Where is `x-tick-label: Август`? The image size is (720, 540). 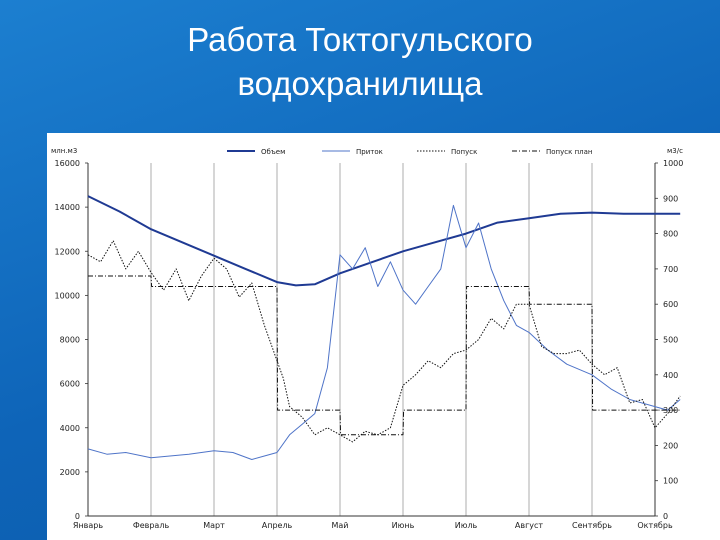
x-tick-label: Август is located at coordinates (529, 525).